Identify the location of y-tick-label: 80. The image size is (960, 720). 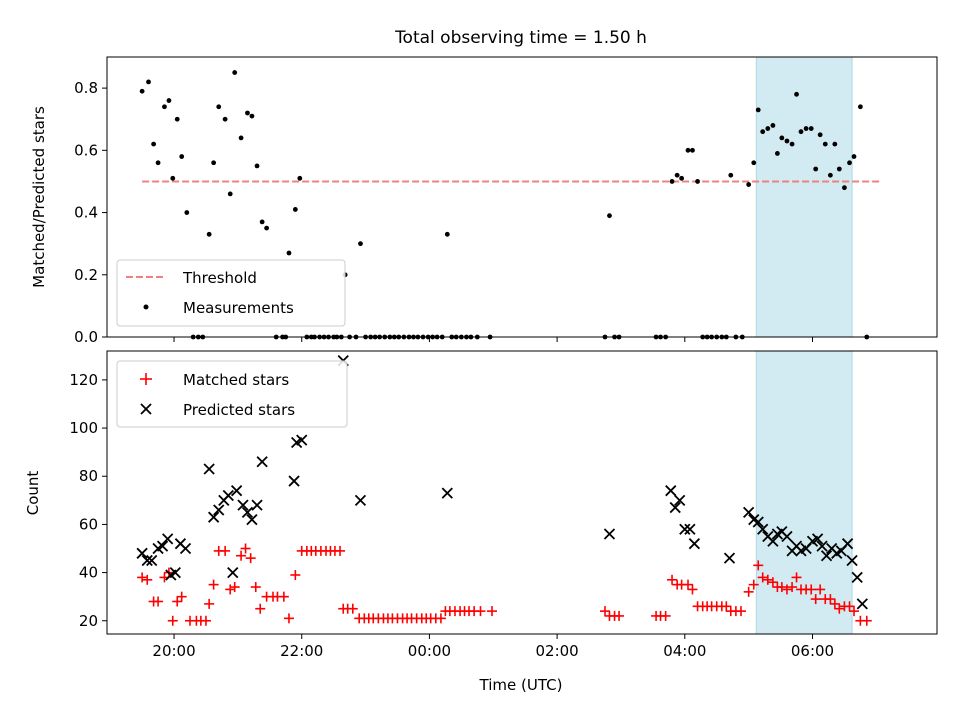
(88, 476).